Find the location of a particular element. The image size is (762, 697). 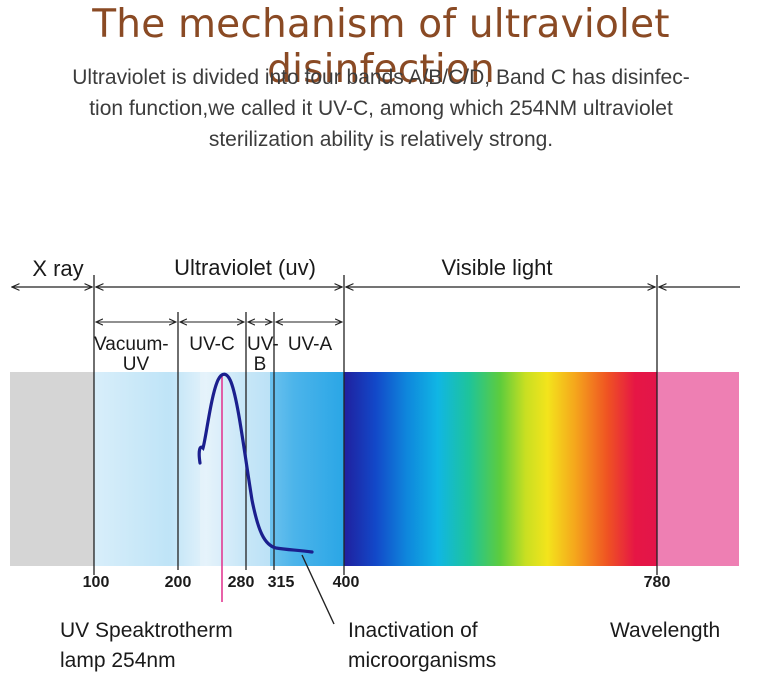

visible-light-label: Visible light is located at coordinates (497, 267).